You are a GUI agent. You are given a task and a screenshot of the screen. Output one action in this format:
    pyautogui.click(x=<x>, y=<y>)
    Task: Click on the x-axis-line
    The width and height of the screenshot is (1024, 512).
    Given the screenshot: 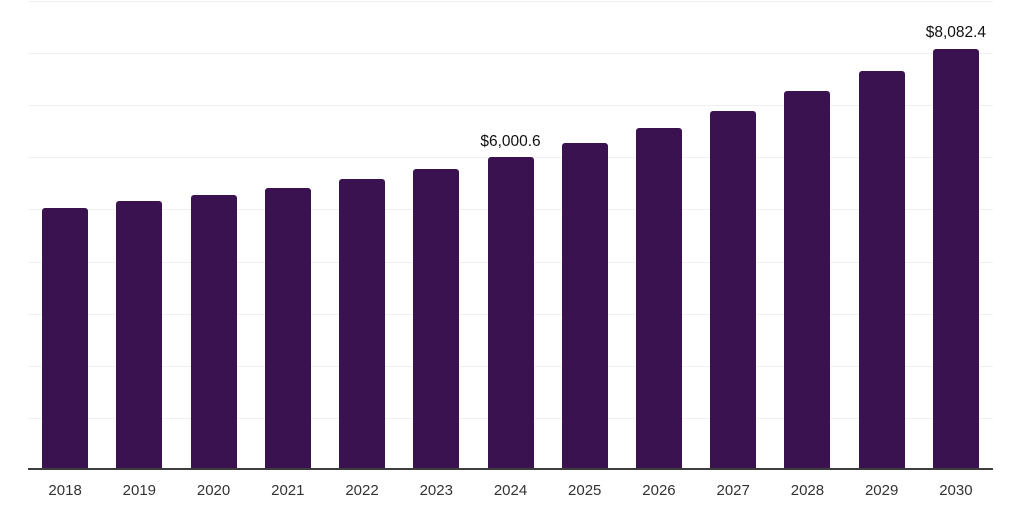 What is the action you would take?
    pyautogui.click(x=510, y=469)
    